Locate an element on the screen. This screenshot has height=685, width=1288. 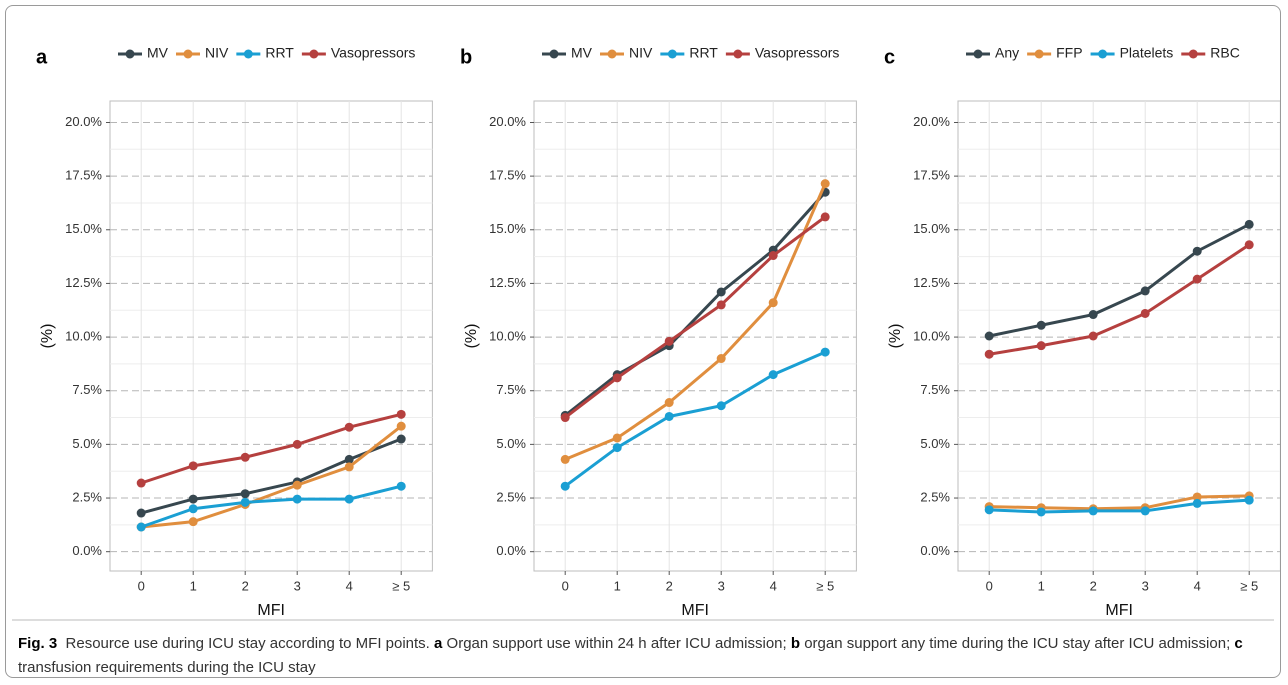
x-tick-label: 1 is located at coordinates (1041, 585).